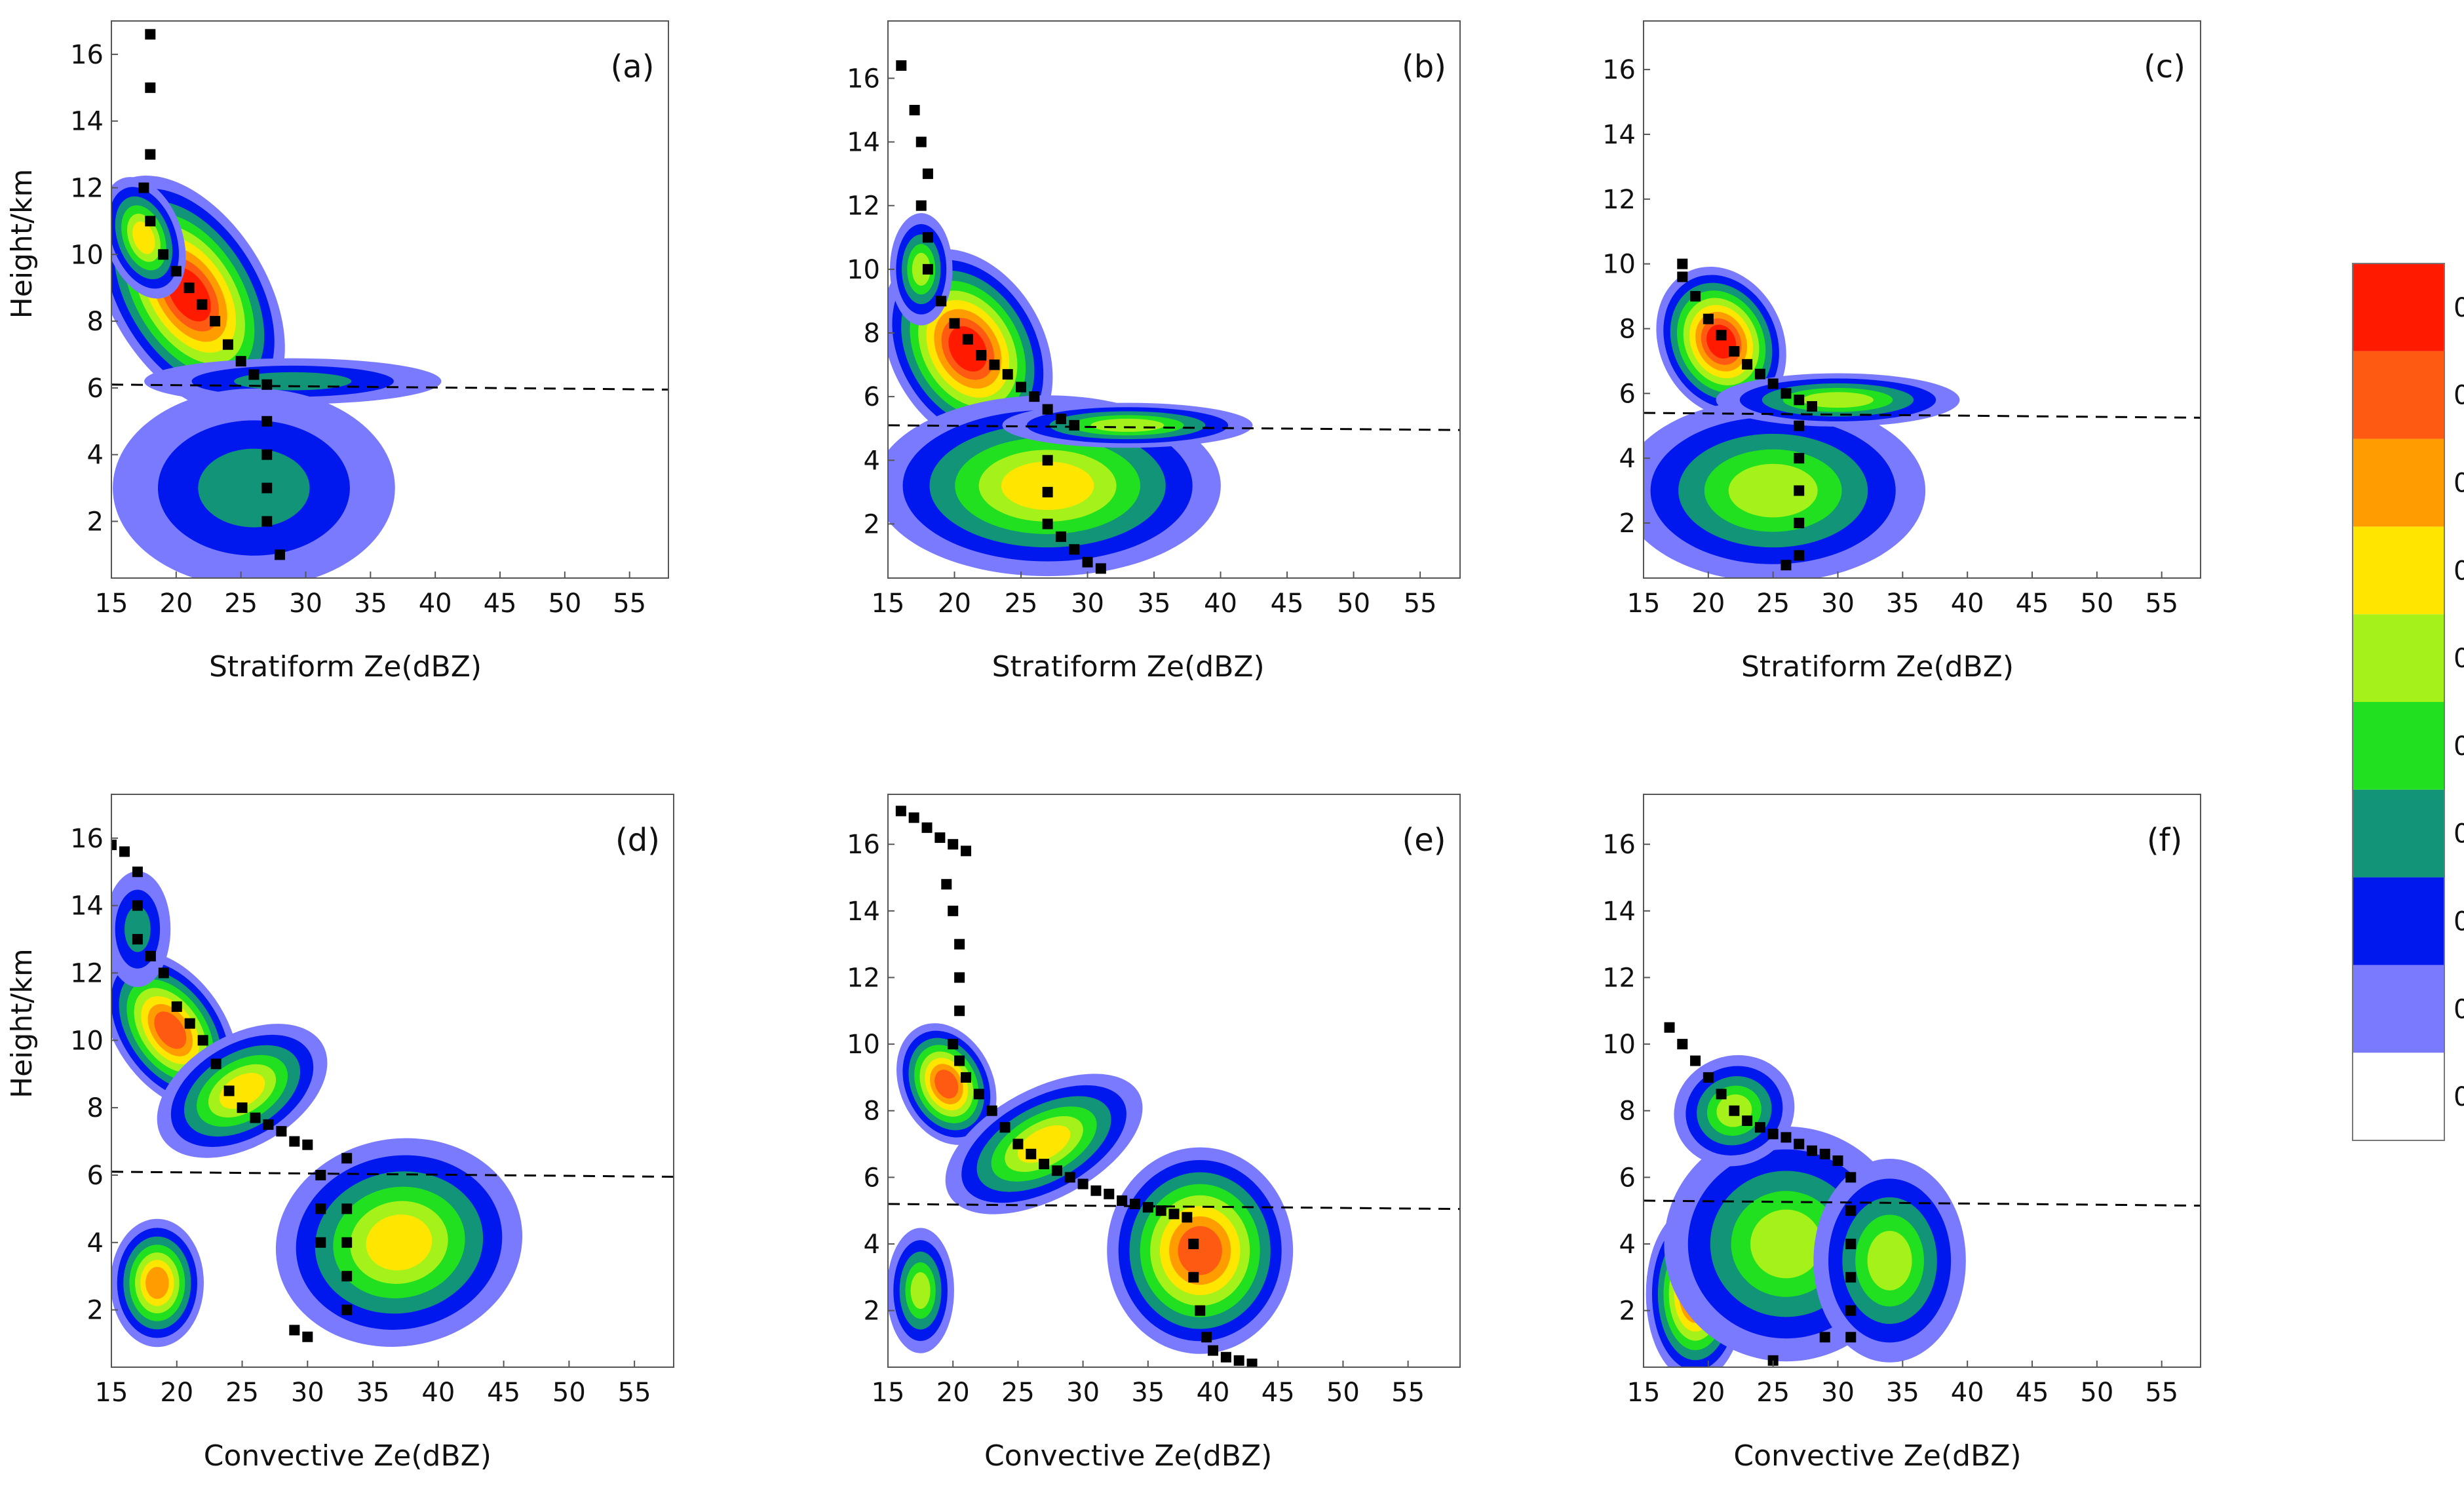 The height and width of the screenshot is (1493, 2464). Describe the element at coordinates (2398, 702) in the screenshot. I see `colorbar-frame` at that location.